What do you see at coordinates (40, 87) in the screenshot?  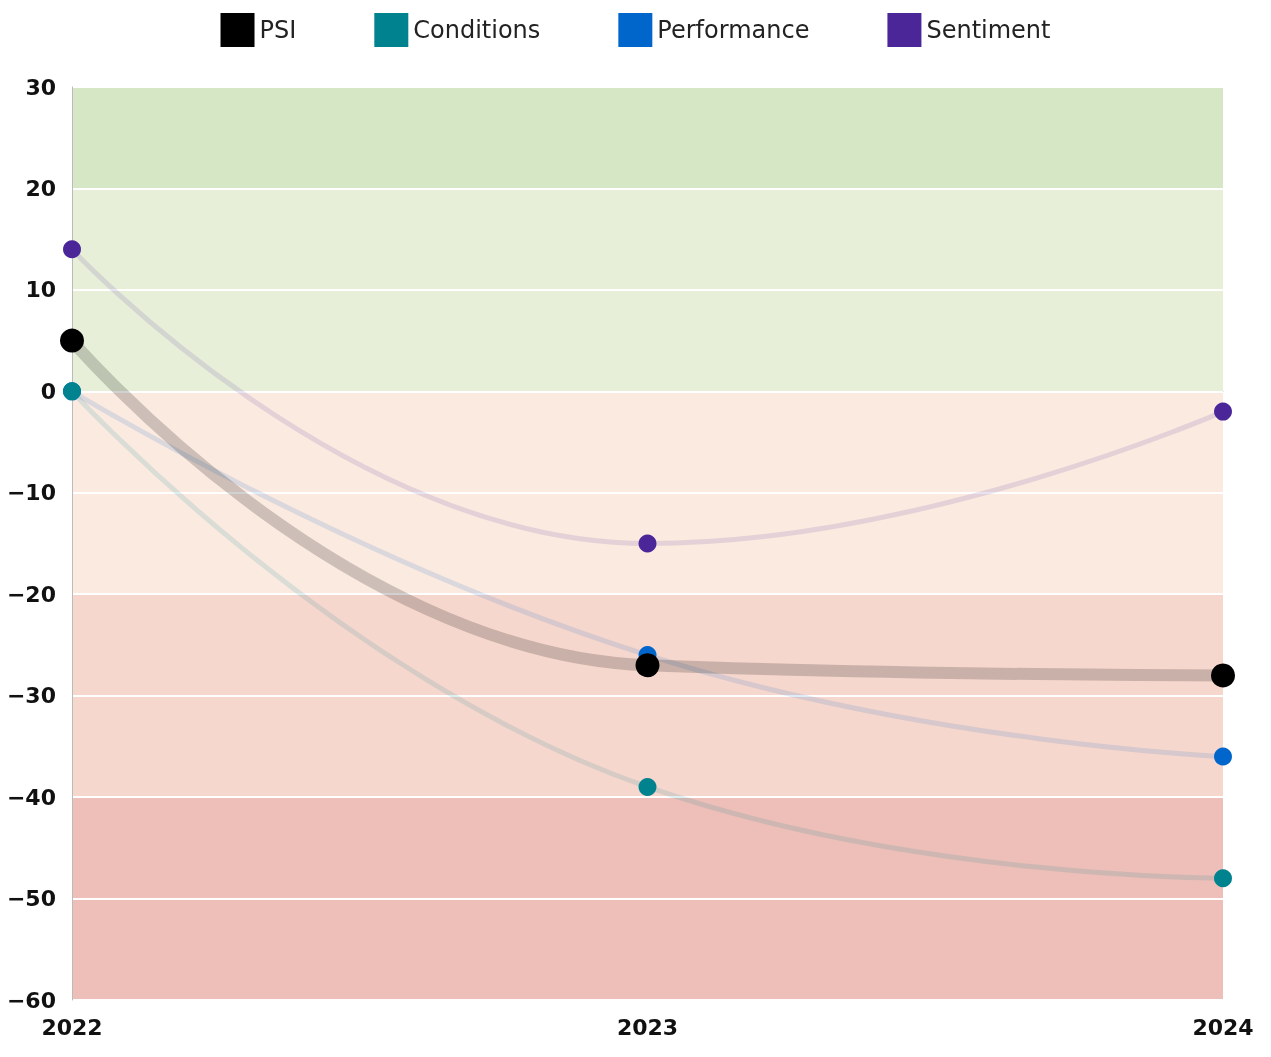 I see `y-tick-label: 30` at bounding box center [40, 87].